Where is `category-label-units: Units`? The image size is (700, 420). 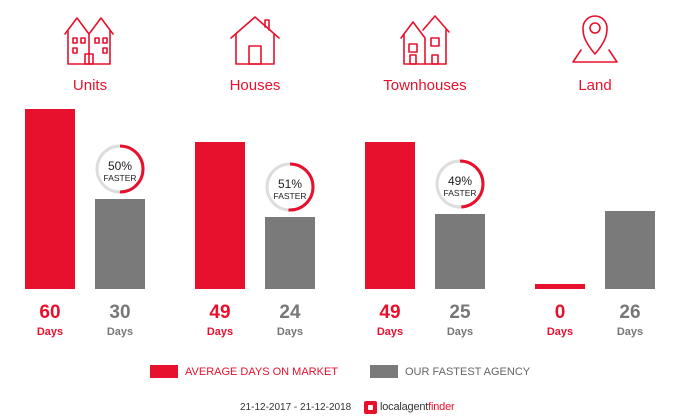 category-label-units: Units is located at coordinates (90, 85).